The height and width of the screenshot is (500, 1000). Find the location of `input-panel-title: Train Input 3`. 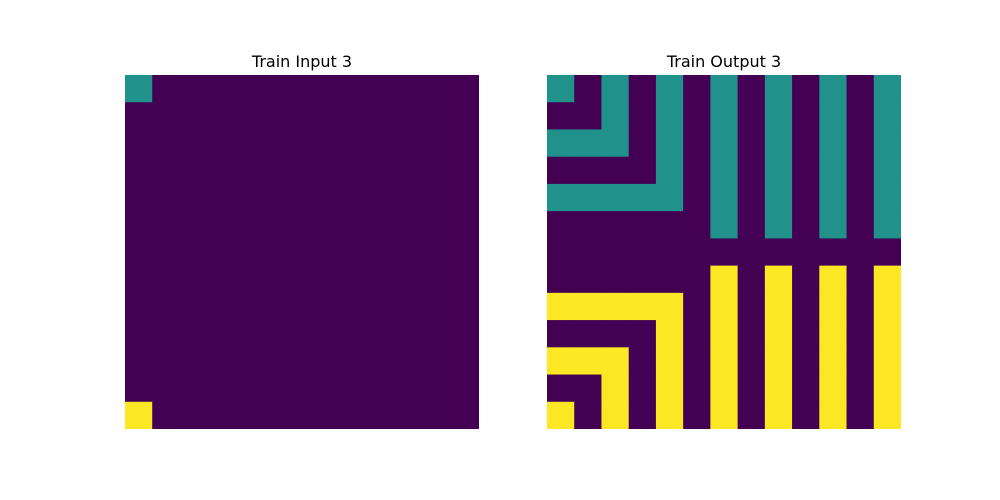

input-panel-title: Train Input 3 is located at coordinates (302, 61).